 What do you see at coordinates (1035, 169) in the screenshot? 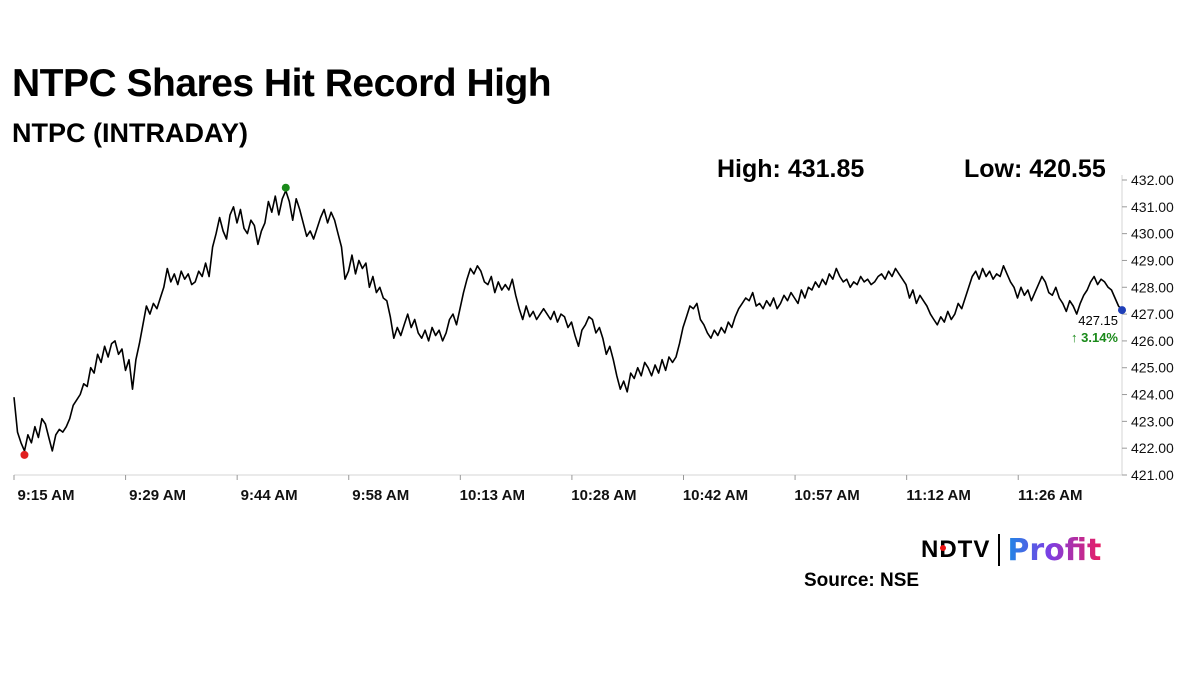
I see `low-label: Low: 420.55` at bounding box center [1035, 169].